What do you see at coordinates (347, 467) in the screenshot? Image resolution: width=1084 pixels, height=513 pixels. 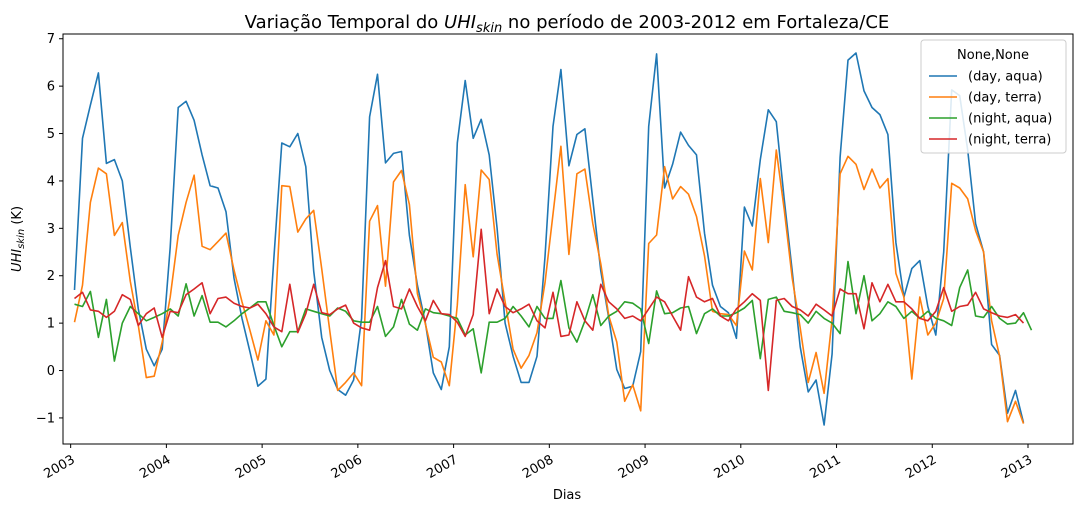 I see `x-tick-label: 2006` at bounding box center [347, 467].